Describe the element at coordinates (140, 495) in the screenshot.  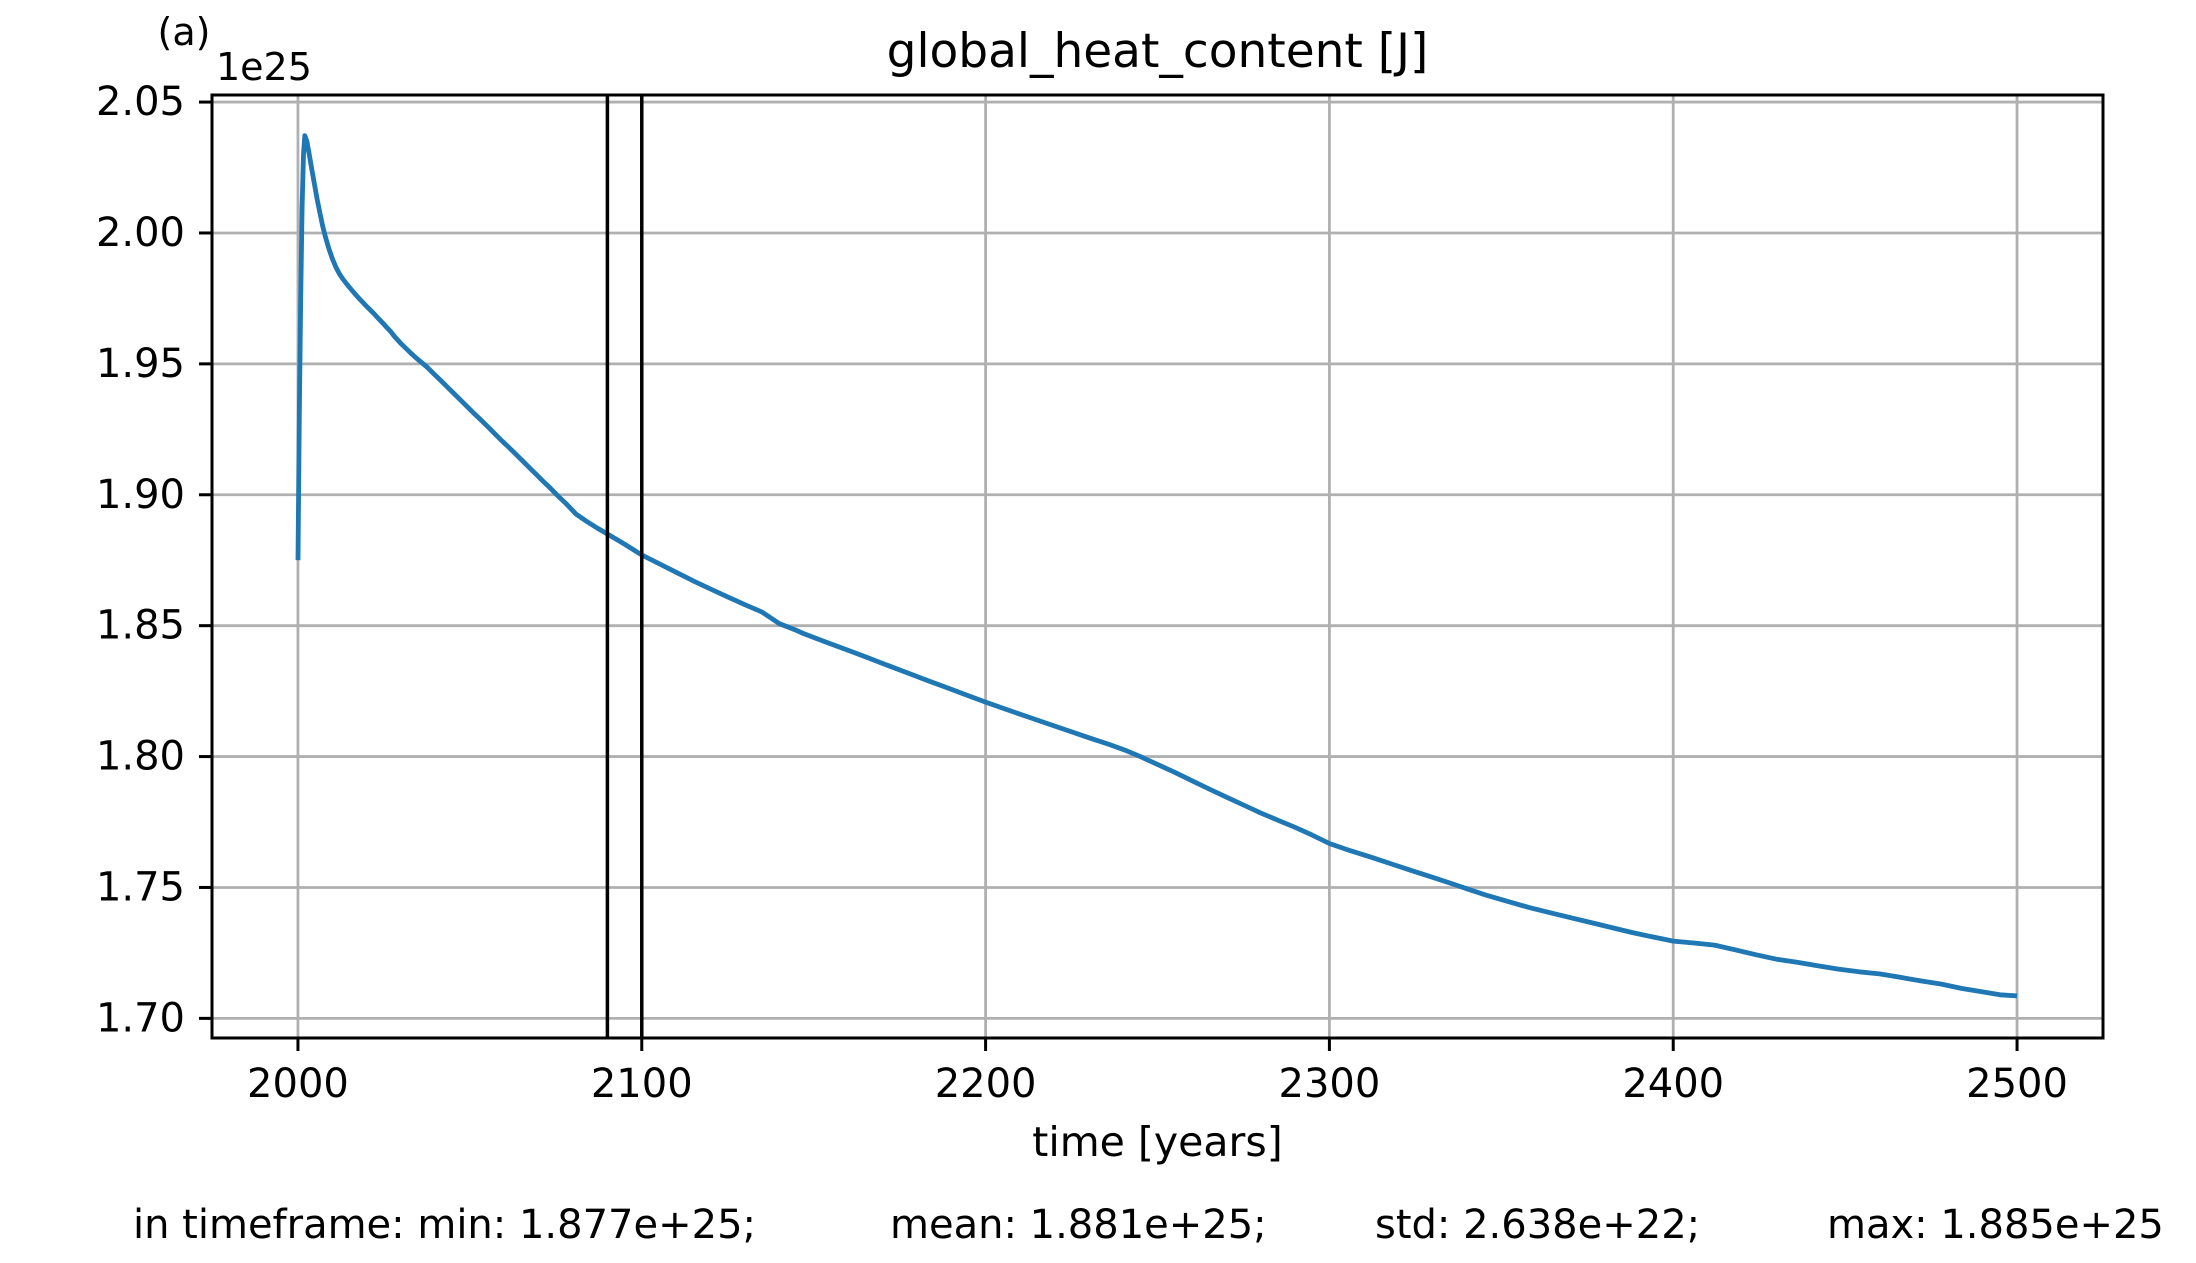
I see `y-tick-label: 1.90` at that location.